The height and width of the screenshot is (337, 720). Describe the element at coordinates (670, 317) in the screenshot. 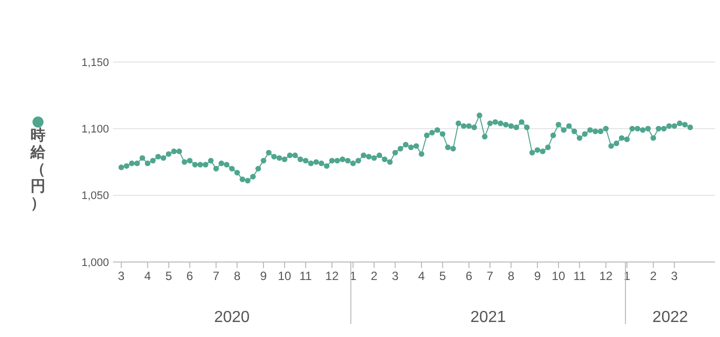

I see `text: 2022` at that location.